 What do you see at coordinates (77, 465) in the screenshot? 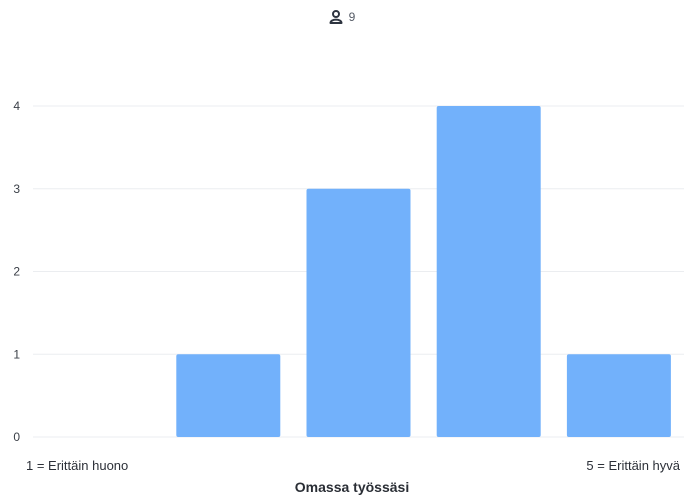
I see `x-axis-left-label: 1 = Erittäin huono` at bounding box center [77, 465].